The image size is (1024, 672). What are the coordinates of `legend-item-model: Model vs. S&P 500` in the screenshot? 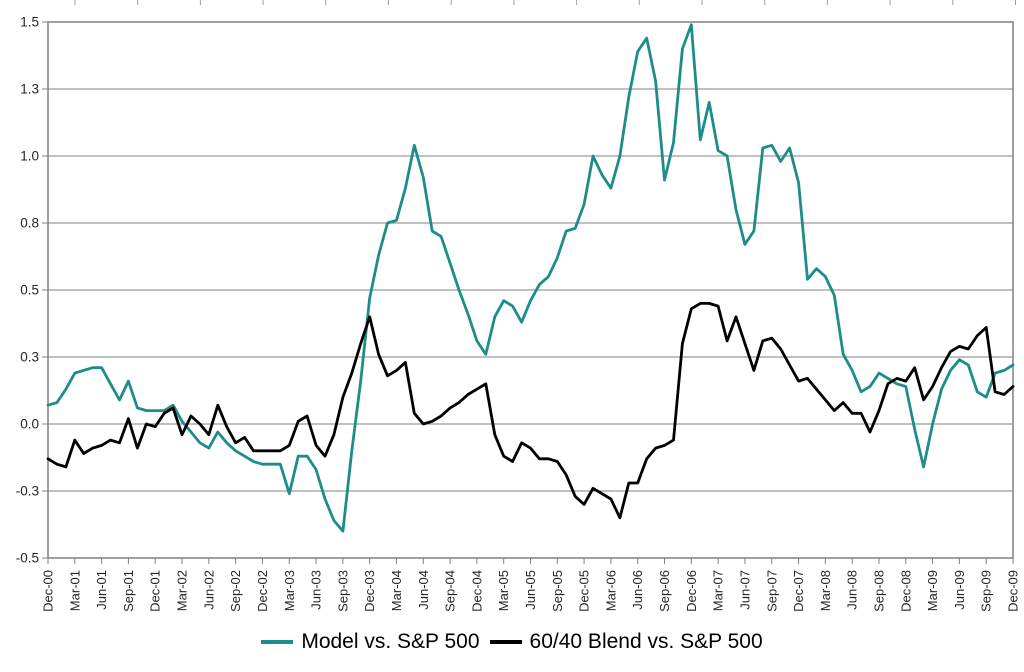 It's located at (370, 642).